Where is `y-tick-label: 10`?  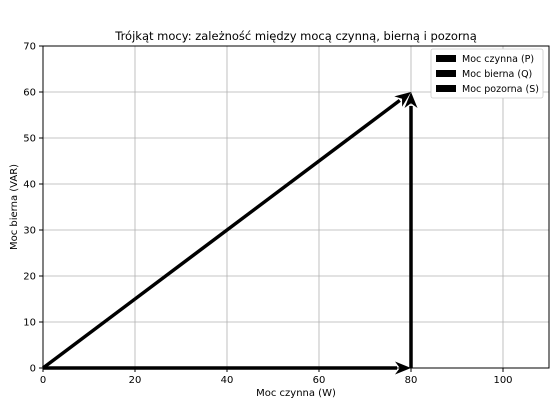 y-tick-label: 10 is located at coordinates (29, 323).